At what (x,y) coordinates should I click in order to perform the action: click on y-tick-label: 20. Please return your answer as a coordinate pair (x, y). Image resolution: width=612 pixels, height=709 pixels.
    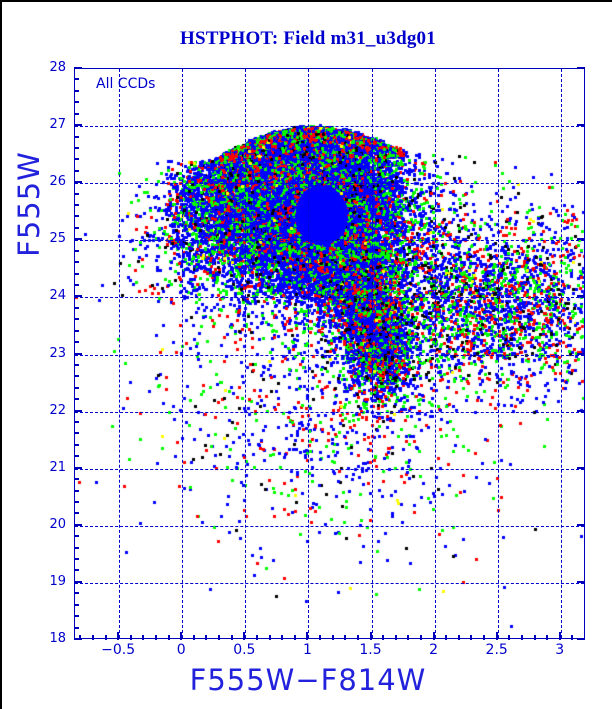
    Looking at the image, I should click on (57, 524).